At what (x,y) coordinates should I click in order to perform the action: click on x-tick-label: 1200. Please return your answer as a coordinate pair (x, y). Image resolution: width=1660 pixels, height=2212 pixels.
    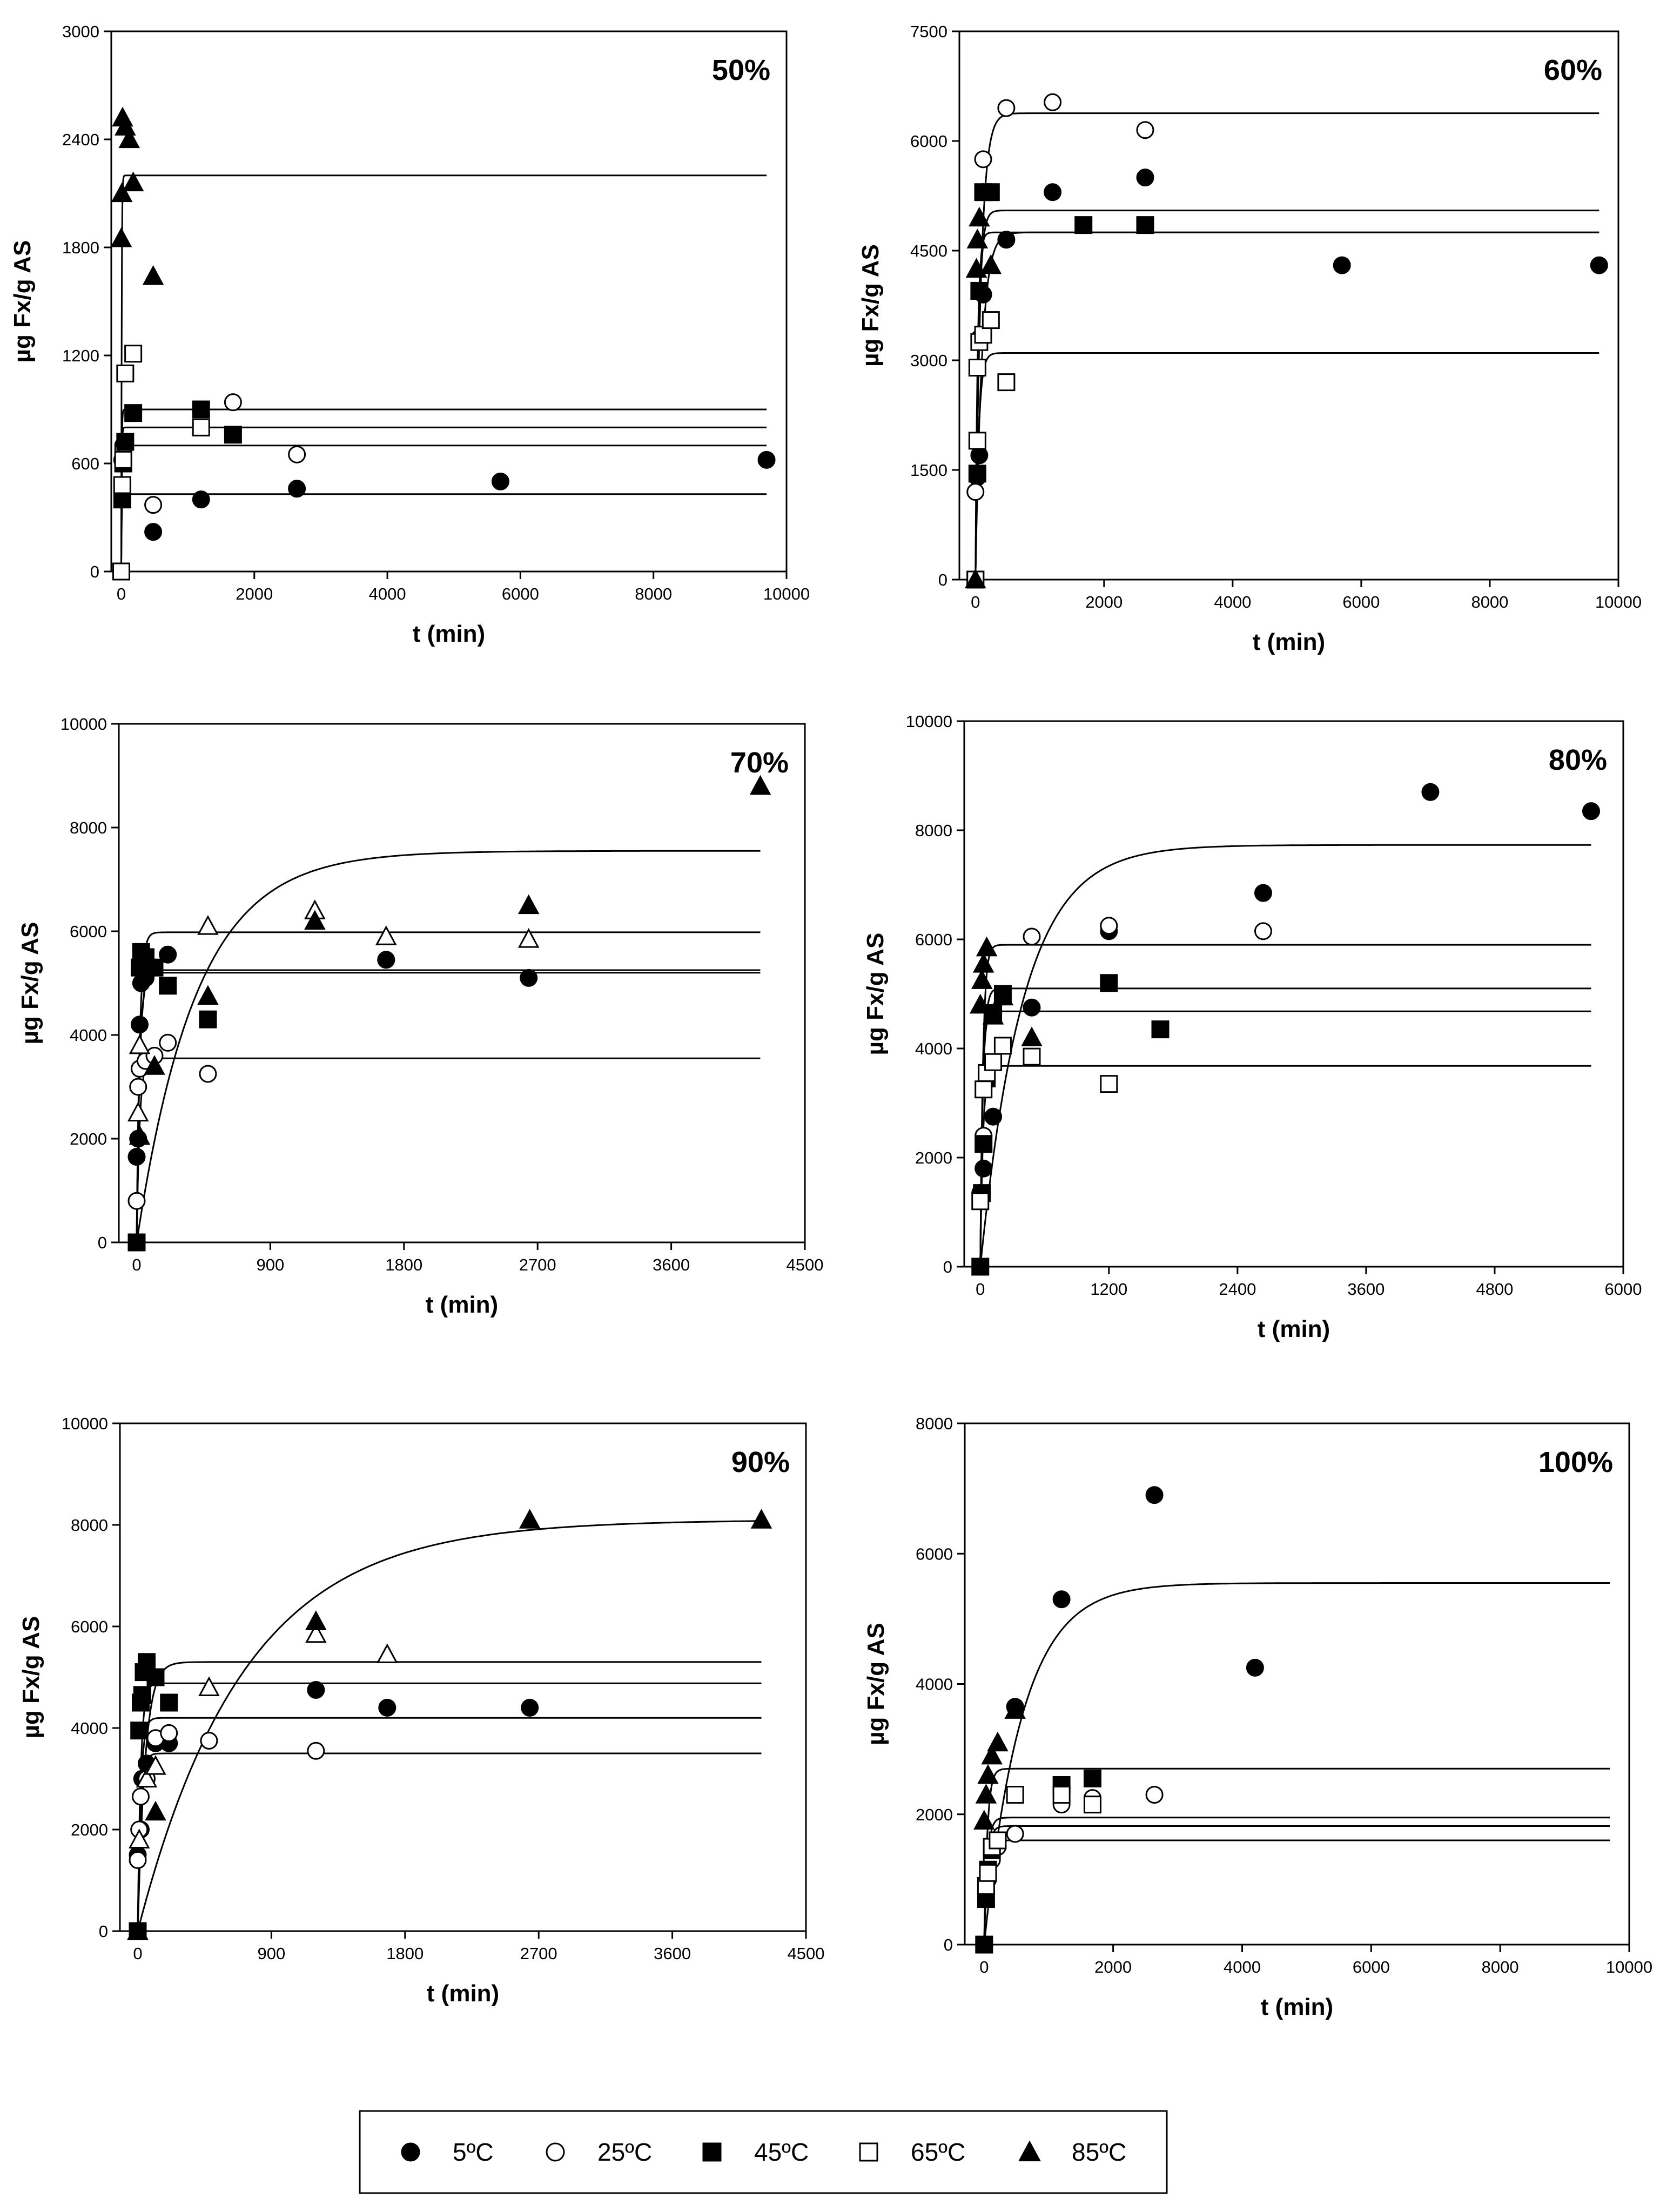
    Looking at the image, I should click on (1108, 1289).